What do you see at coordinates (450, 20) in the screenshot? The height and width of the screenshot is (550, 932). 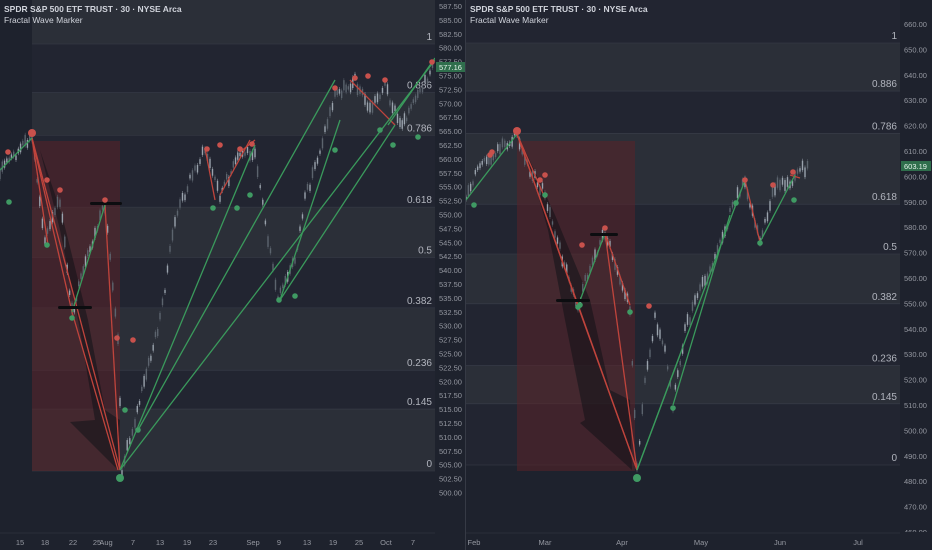 I see `price-axis-label: 585.00` at bounding box center [450, 20].